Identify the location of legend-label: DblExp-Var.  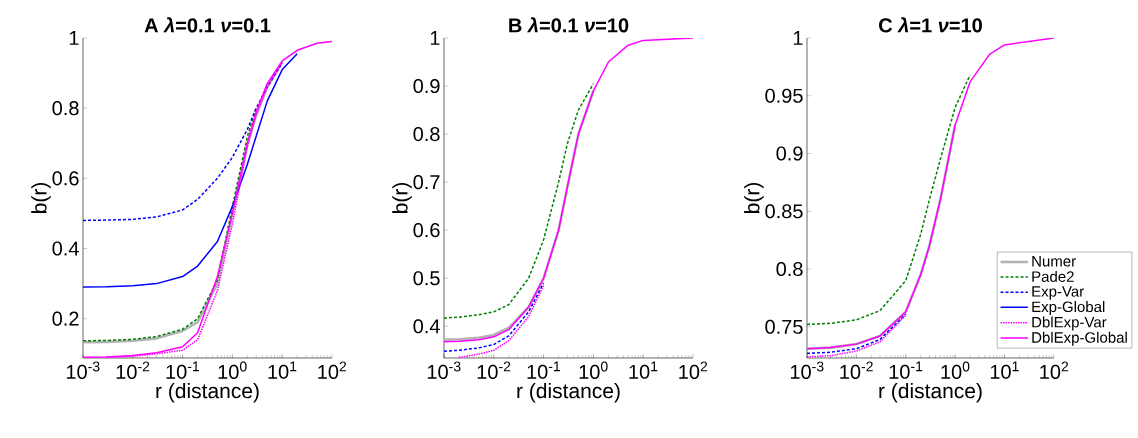
(1069, 323).